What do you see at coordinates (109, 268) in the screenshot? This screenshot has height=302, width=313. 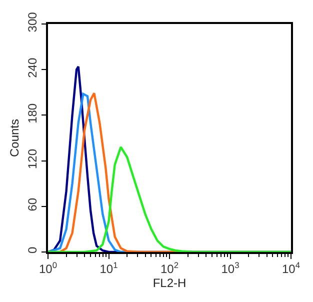 I see `x-tick-label: 10$^{1}$` at bounding box center [109, 268].